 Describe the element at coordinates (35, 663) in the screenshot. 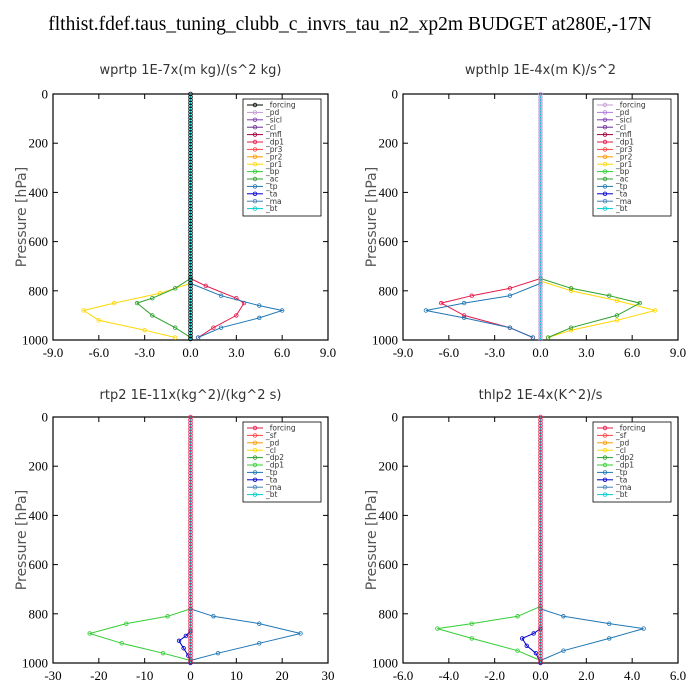

I see `y-tick-label: 1000` at that location.